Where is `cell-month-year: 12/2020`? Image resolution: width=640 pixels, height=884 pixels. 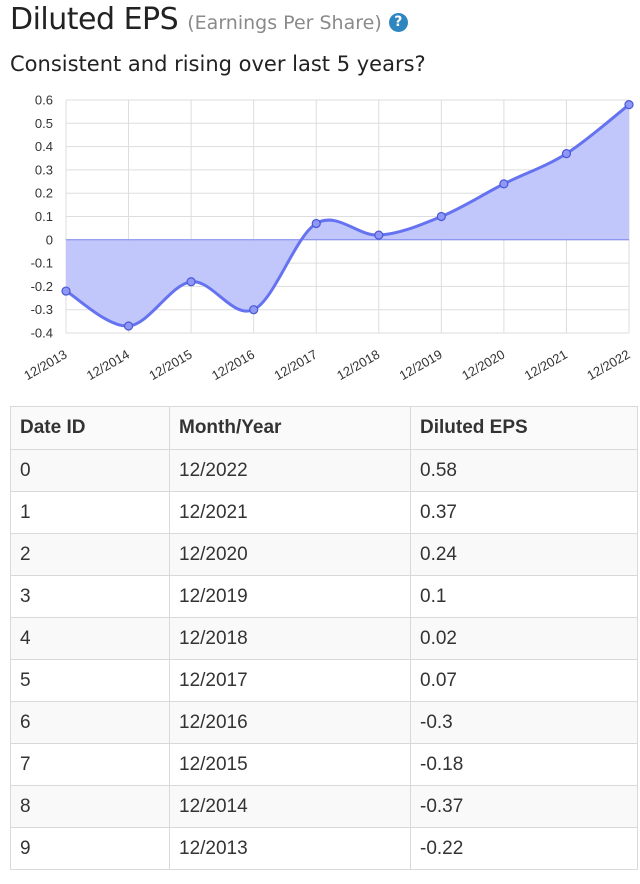
cell-month-year: 12/2020 is located at coordinates (290, 554).